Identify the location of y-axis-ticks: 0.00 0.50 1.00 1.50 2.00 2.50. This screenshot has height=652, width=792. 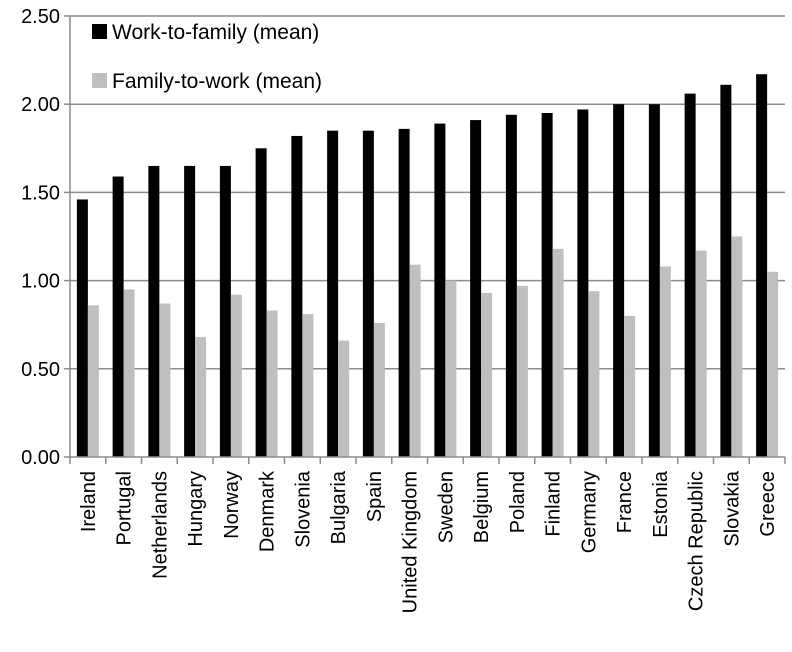
(45, 237).